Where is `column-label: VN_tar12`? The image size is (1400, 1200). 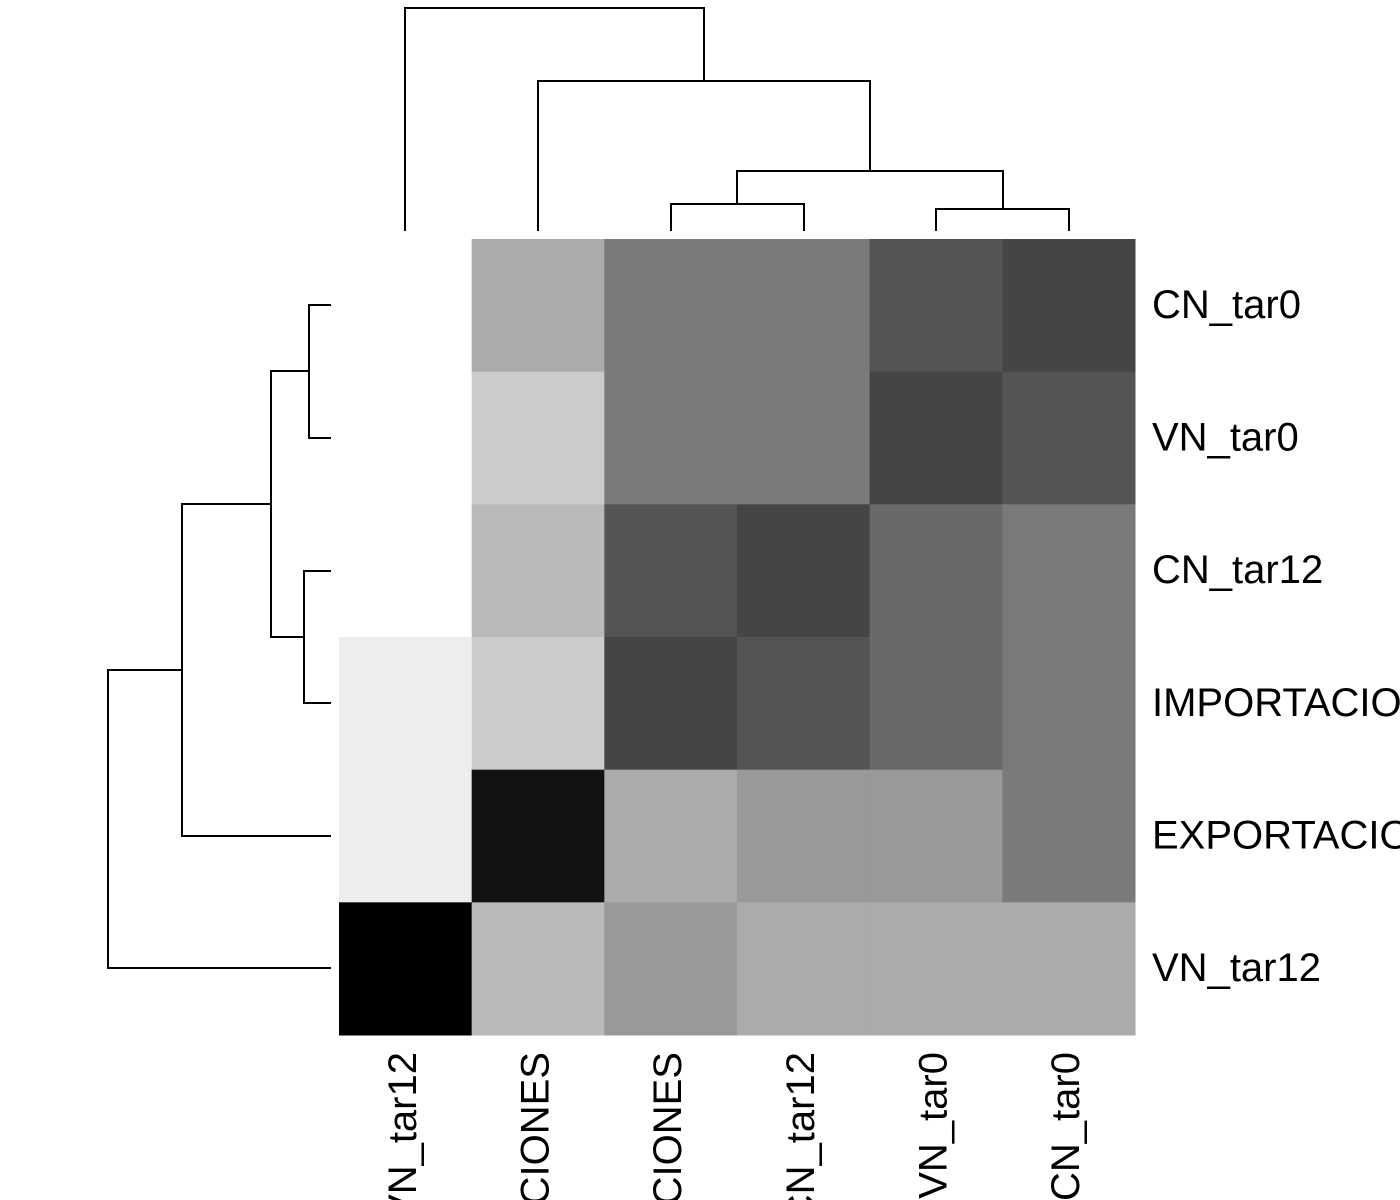
column-label: VN_tar12 is located at coordinates (403, 1126).